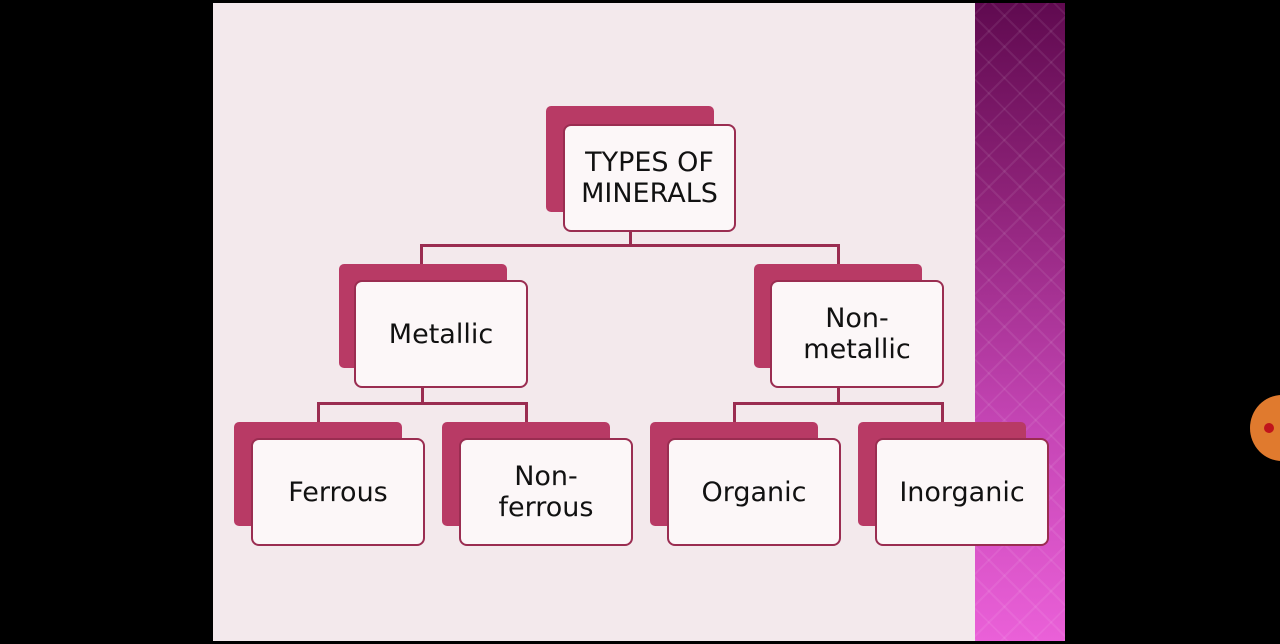 This screenshot has height=644, width=1280. What do you see at coordinates (441, 334) in the screenshot?
I see `node-label: Metallic` at bounding box center [441, 334].